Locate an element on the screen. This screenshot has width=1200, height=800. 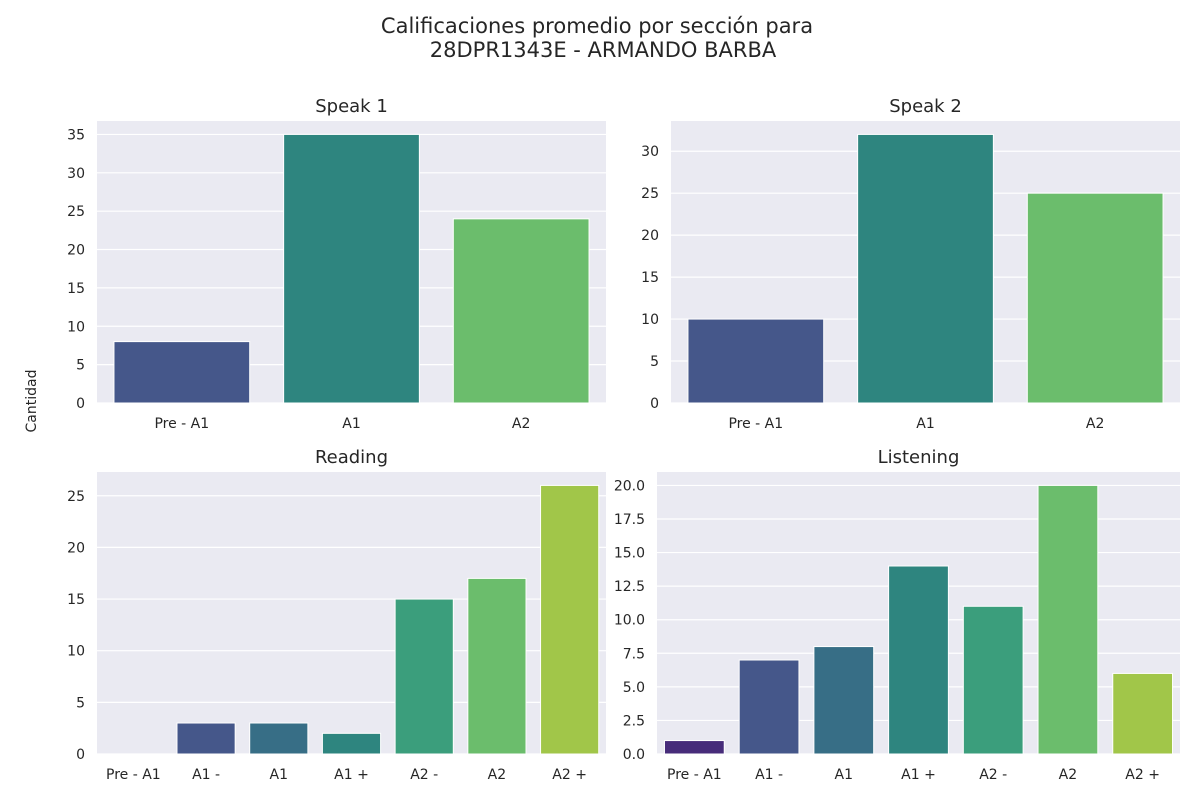
y-tick-label: 10.0 is located at coordinates (629, 621).